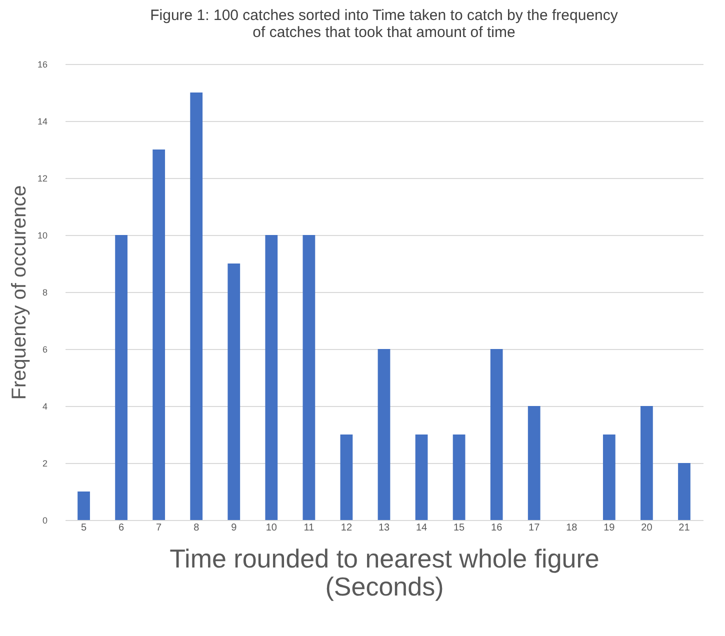 The width and height of the screenshot is (725, 636). What do you see at coordinates (459, 528) in the screenshot?
I see `x-tick-label: 15` at bounding box center [459, 528].